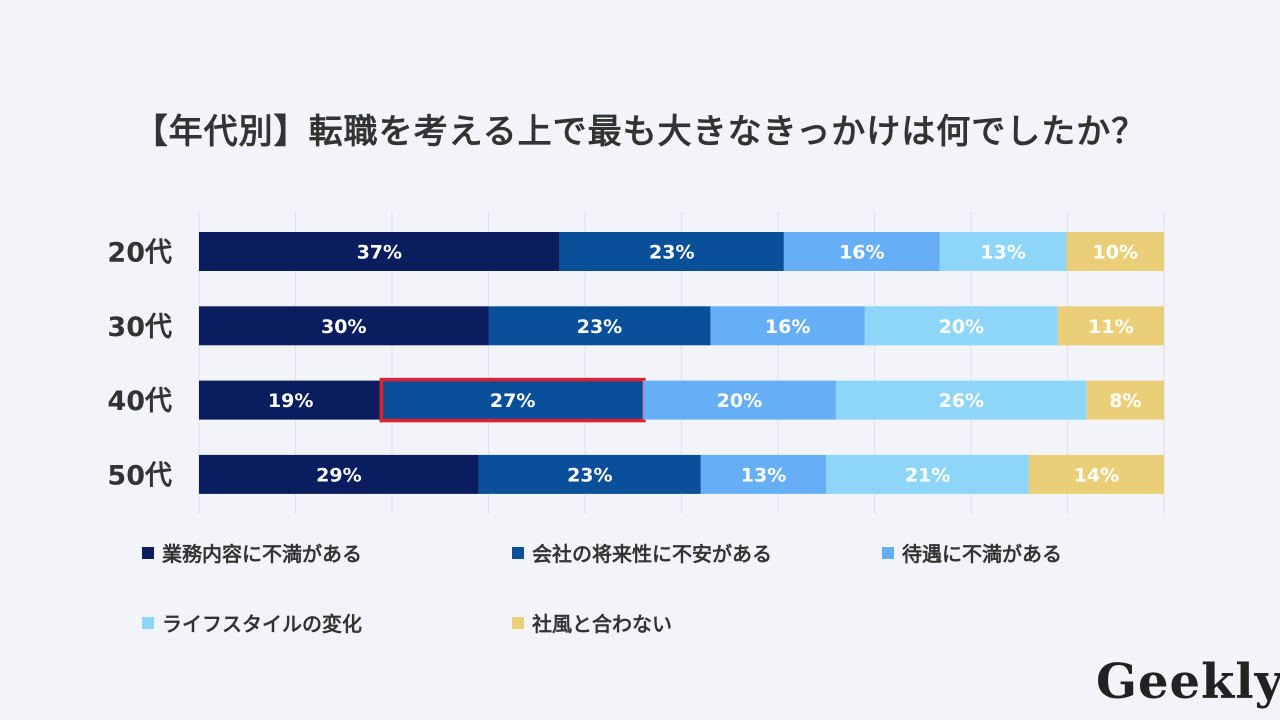 The image size is (1280, 720). Describe the element at coordinates (139, 253) in the screenshot. I see `category-label-0: 20代` at that location.